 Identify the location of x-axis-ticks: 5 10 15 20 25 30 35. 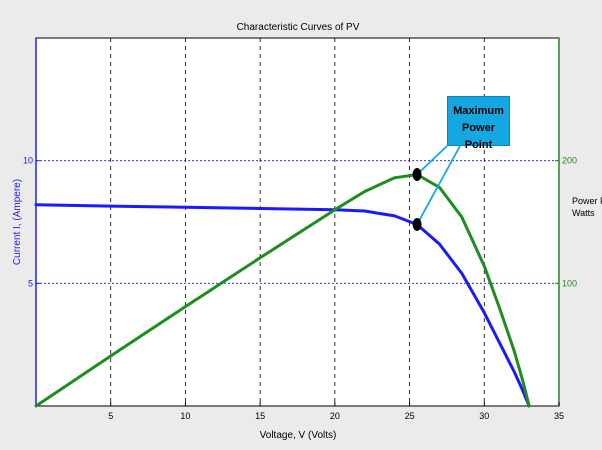
(336, 411).